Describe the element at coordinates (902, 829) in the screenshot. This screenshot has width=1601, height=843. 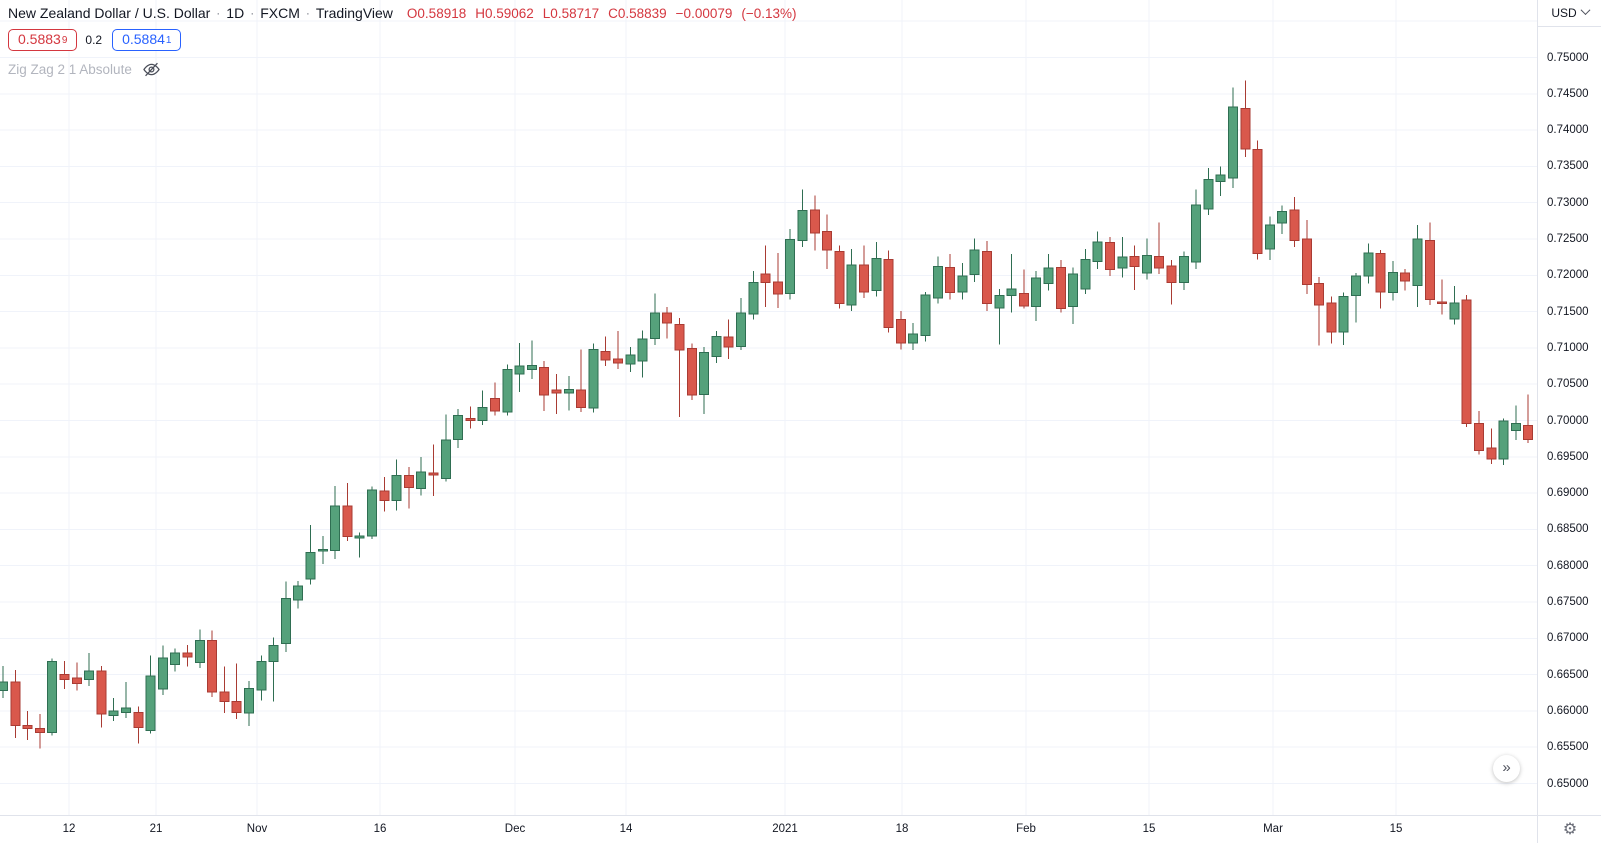
I see `time-tick-label: 18` at that location.